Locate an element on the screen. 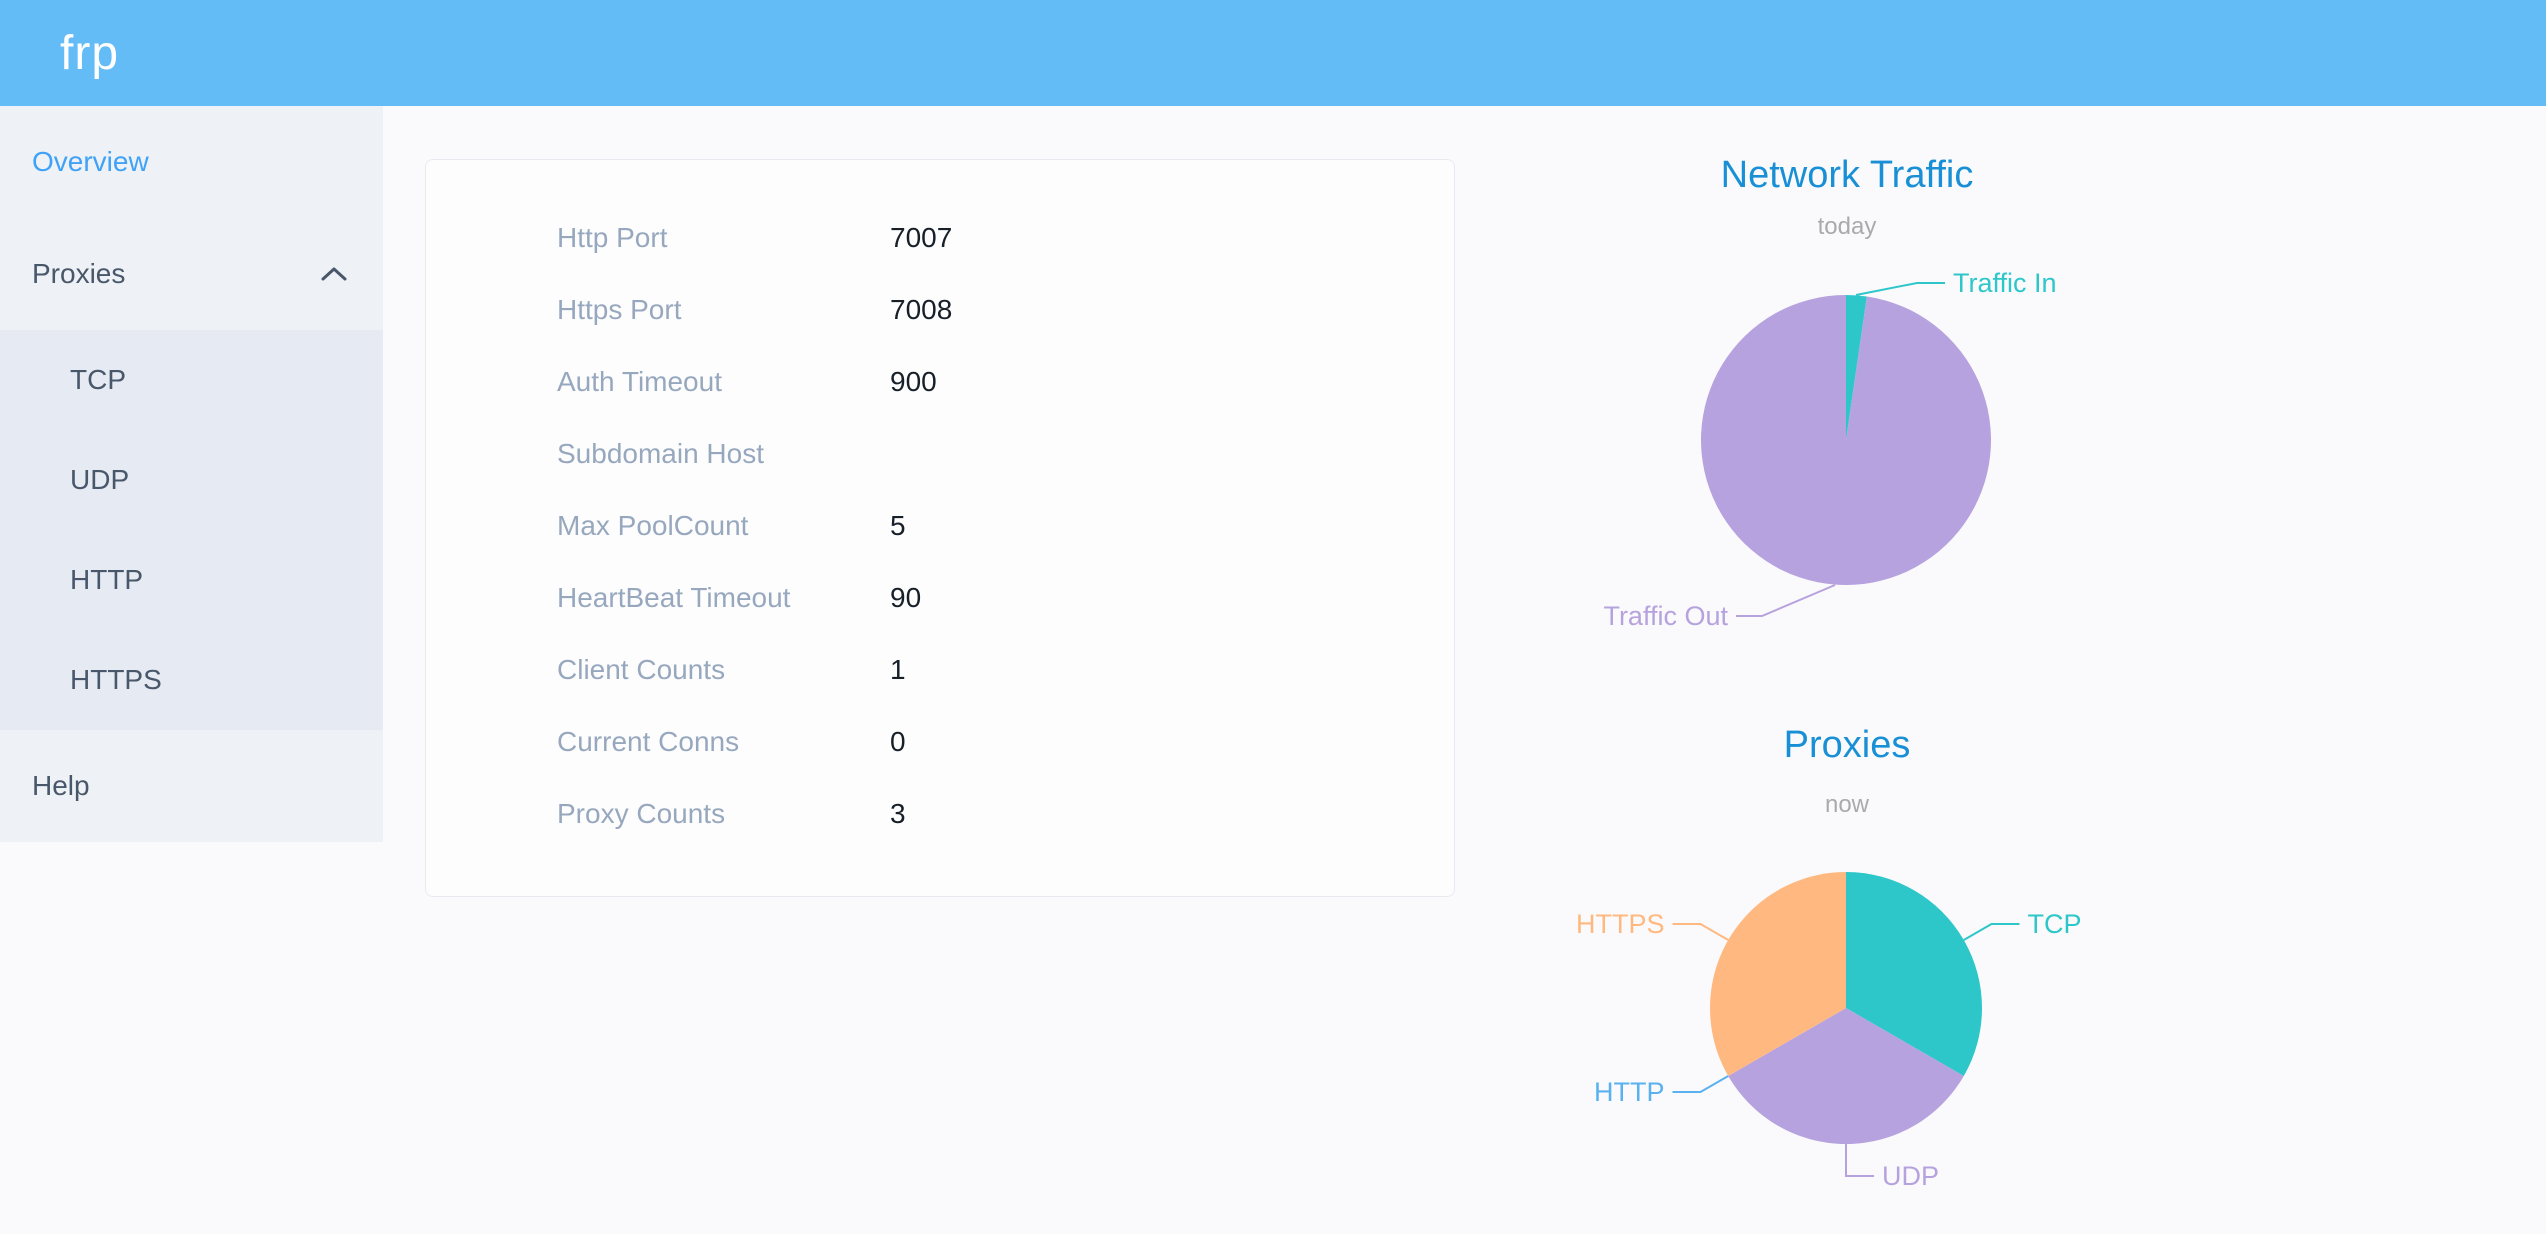 The width and height of the screenshot is (2546, 1234). pie-label-https: HTTPS is located at coordinates (1620, 924).